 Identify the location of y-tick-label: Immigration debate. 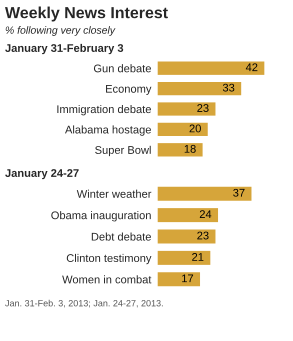
(104, 110).